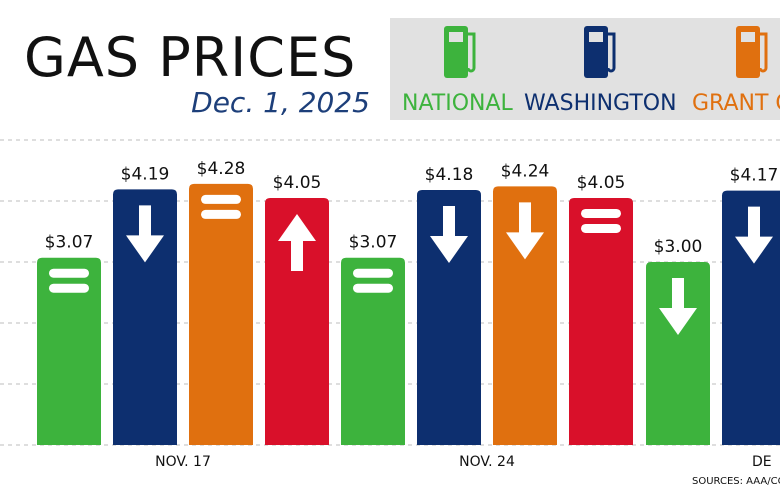 The width and height of the screenshot is (780, 490). What do you see at coordinates (190, 57) in the screenshot?
I see `chart-title: GAS PRICES` at bounding box center [190, 57].